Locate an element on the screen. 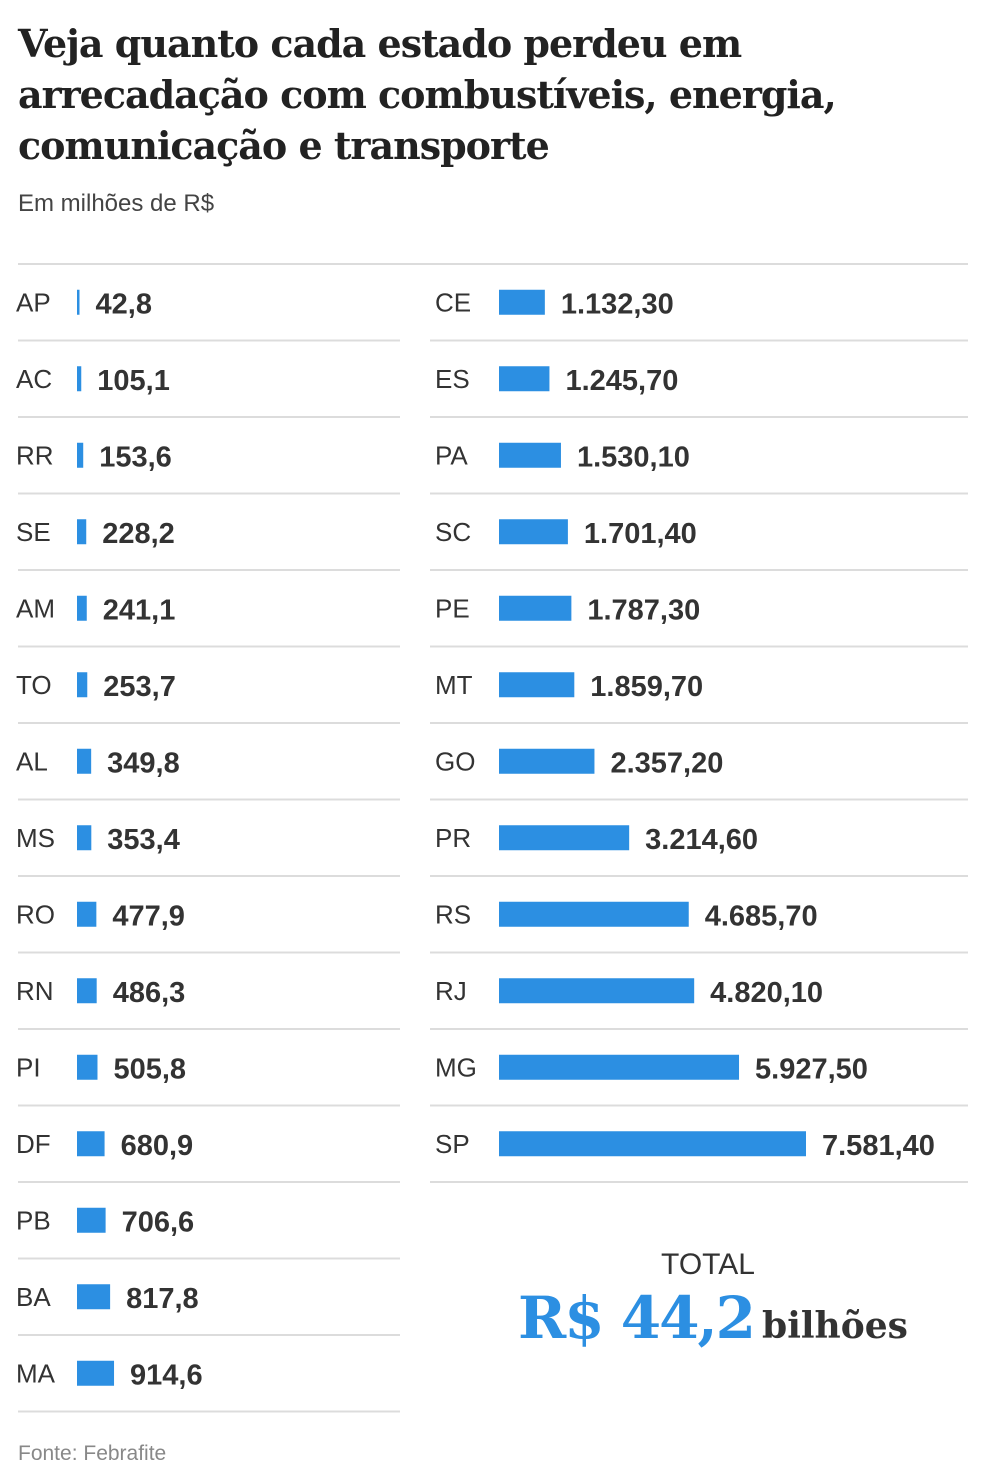 The height and width of the screenshot is (1481, 984). value-label: 1.787,30 is located at coordinates (643, 610).